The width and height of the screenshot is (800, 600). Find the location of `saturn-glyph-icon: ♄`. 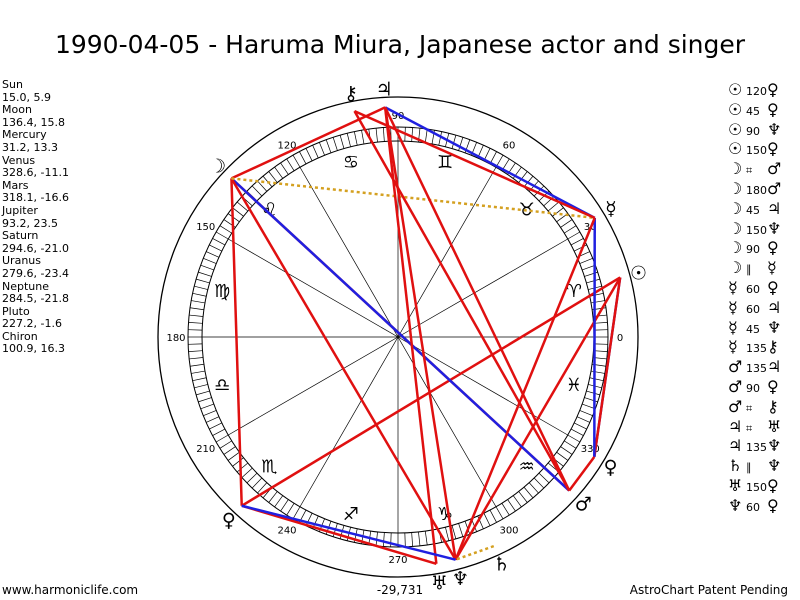

saturn-glyph-icon: ♄ is located at coordinates (501, 564).